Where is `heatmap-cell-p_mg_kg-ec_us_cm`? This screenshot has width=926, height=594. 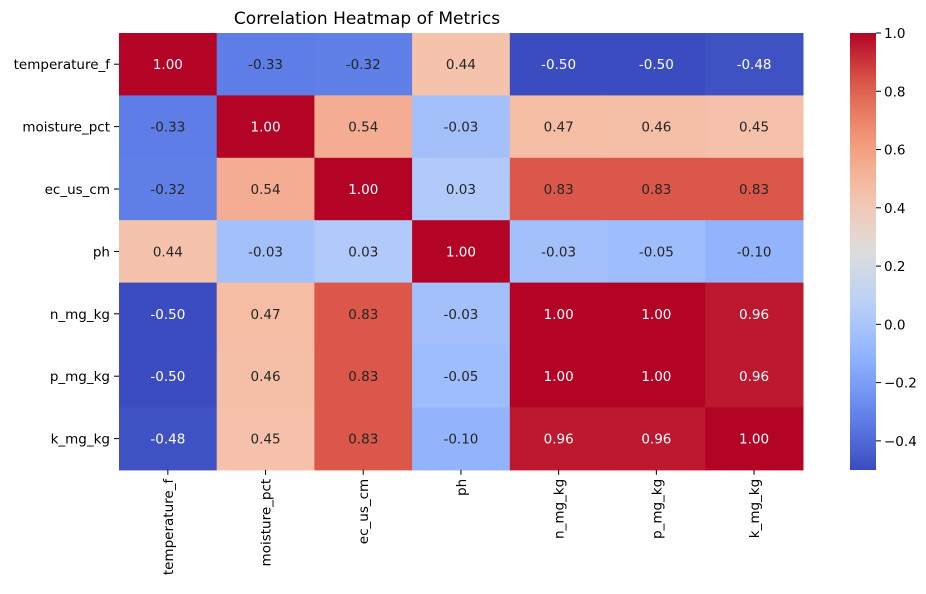
heatmap-cell-p_mg_kg-ec_us_cm is located at coordinates (363, 376).